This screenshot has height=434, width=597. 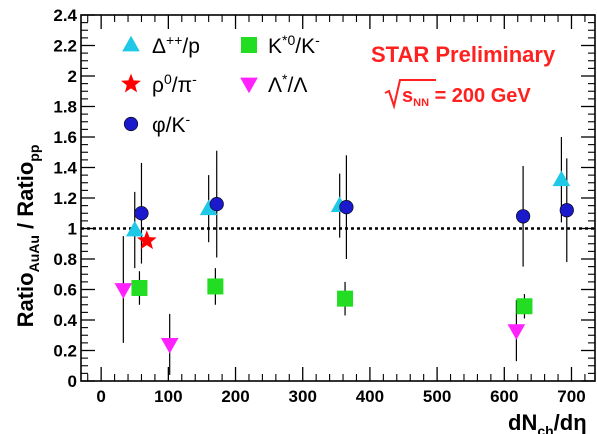 What do you see at coordinates (65, 46) in the screenshot?
I see `y-tick-label: 2.2` at bounding box center [65, 46].